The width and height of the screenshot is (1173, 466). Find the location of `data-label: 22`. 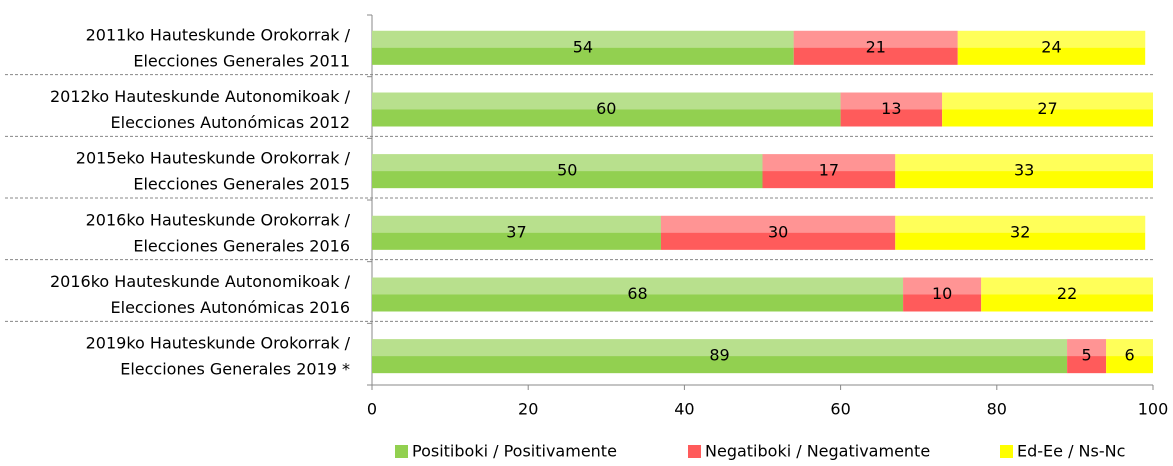

data-label: 22 is located at coordinates (1067, 293).